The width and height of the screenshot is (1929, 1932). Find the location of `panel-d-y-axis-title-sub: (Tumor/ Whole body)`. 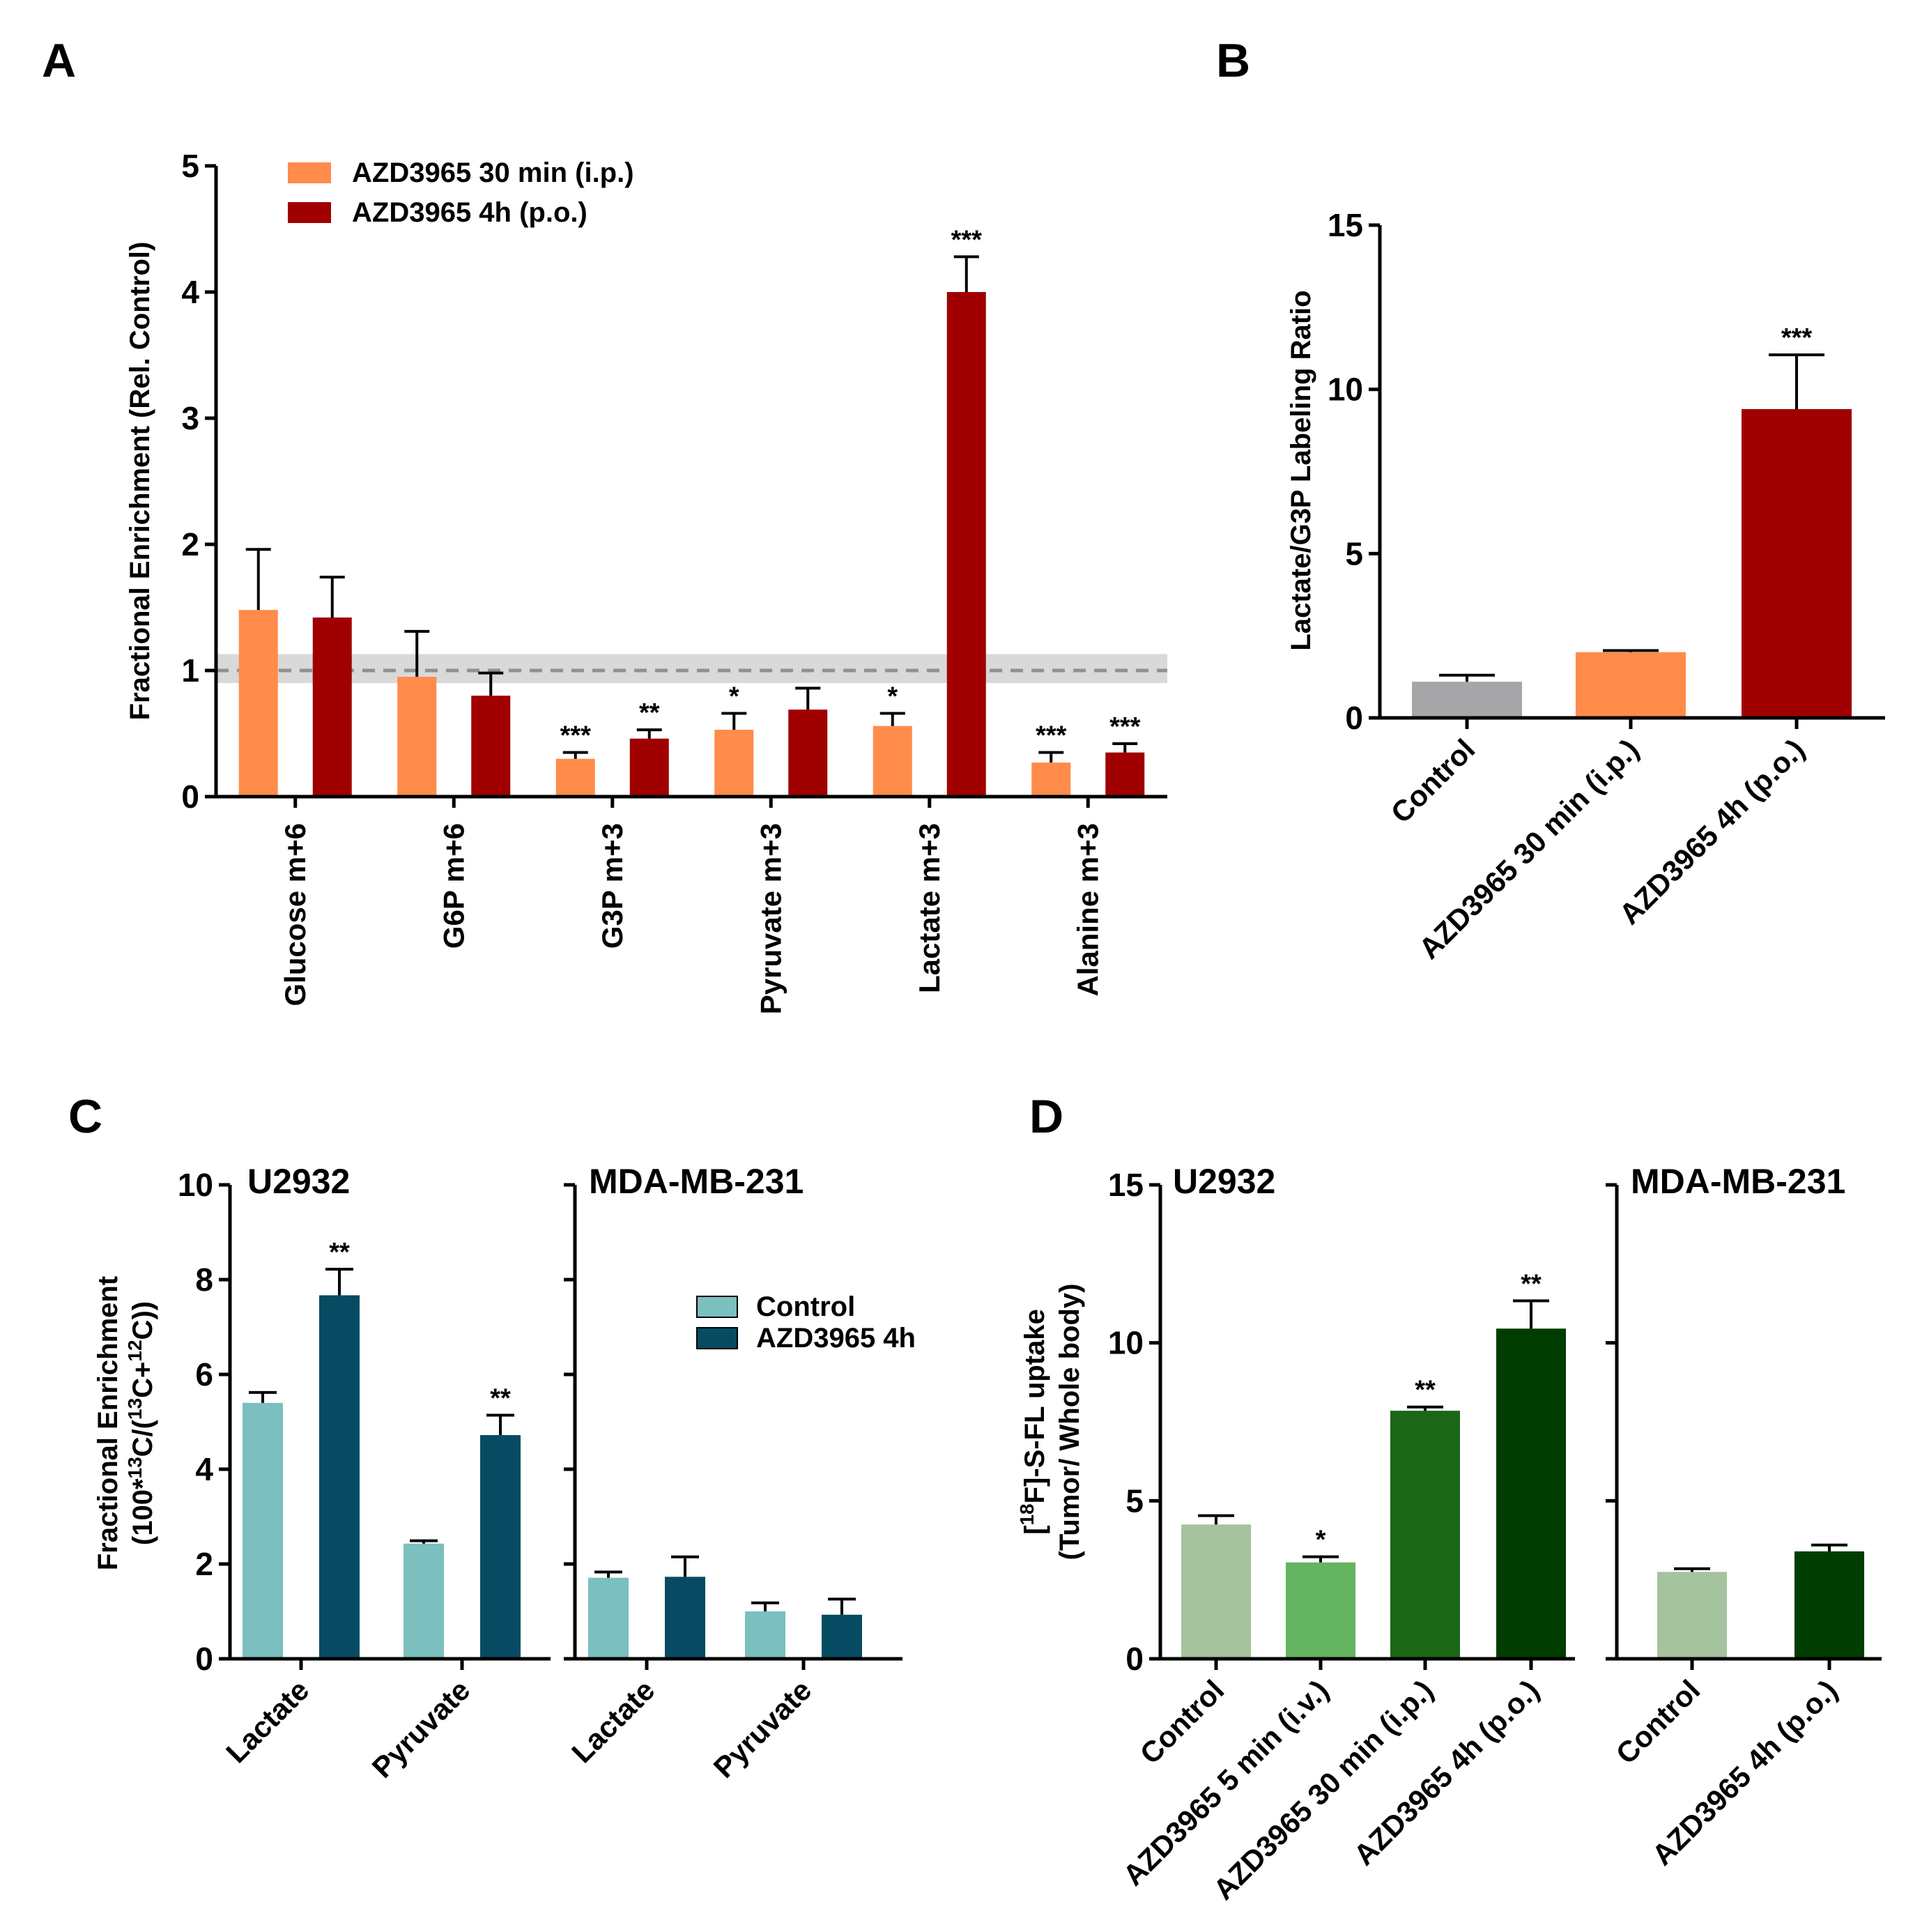

panel-d-y-axis-title-sub: (Tumor/ Whole body) is located at coordinates (1069, 1422).